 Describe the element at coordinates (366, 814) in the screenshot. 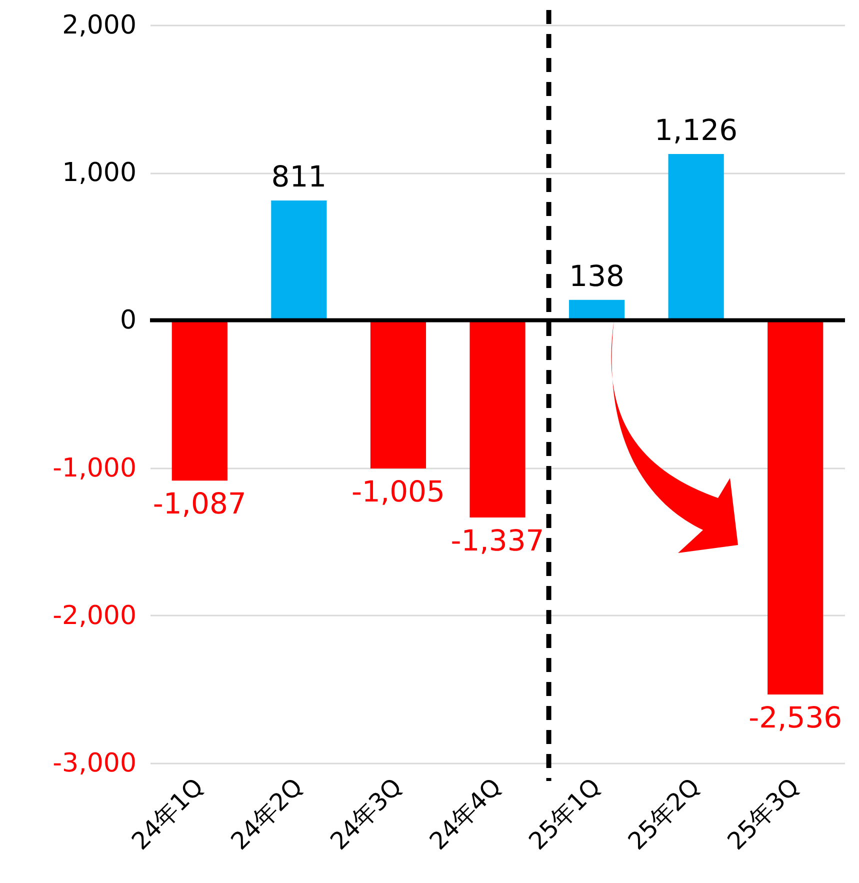

I see `x-tick-label: 24年3Q` at that location.